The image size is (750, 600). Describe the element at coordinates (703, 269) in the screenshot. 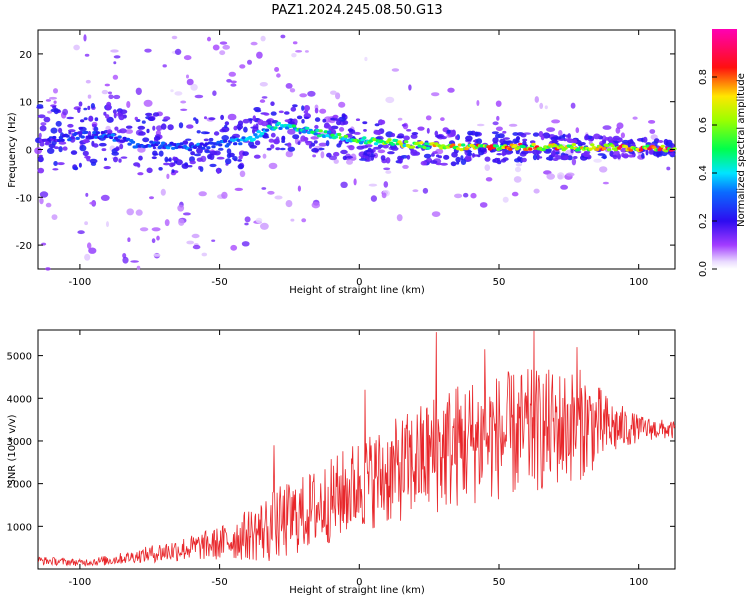

I see `colorbar-tick-label: 0.0` at that location.